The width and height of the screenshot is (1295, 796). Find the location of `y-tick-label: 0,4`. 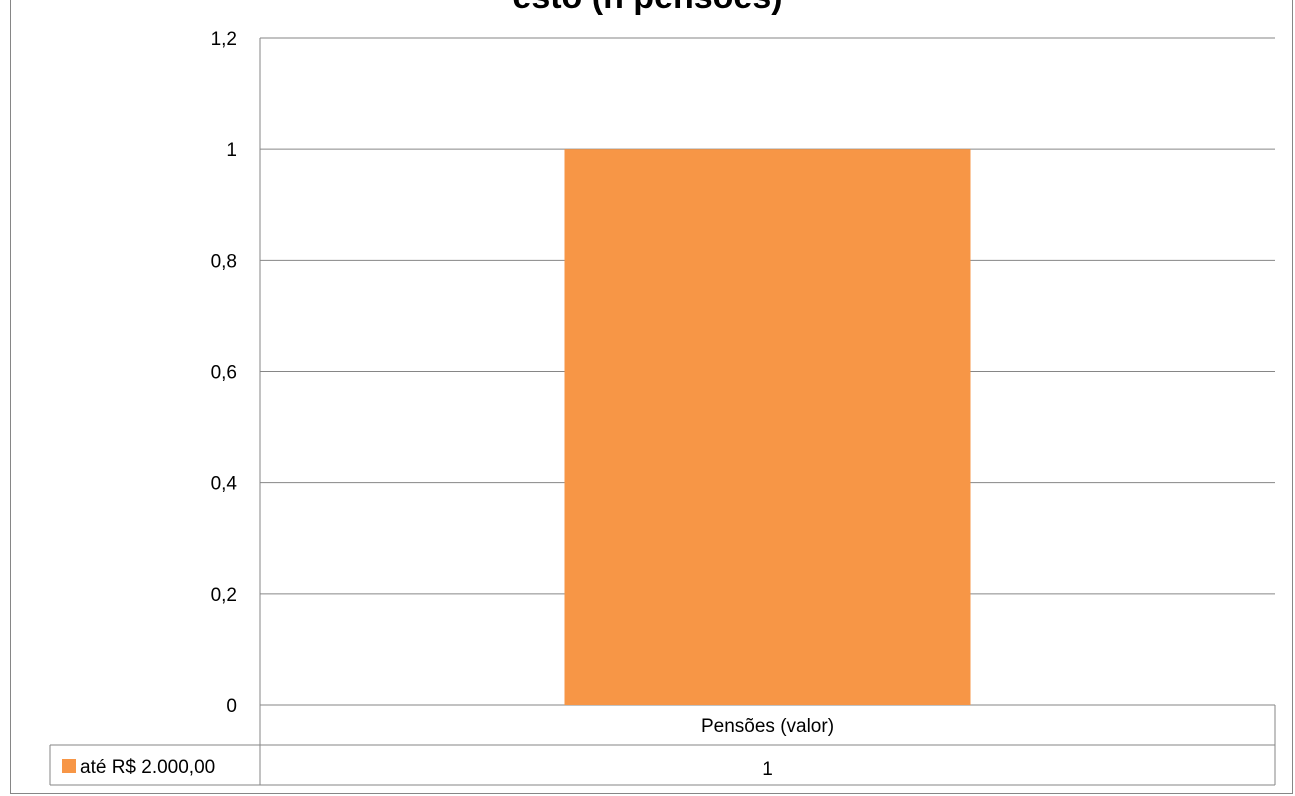

y-tick-label: 0,4 is located at coordinates (224, 484).